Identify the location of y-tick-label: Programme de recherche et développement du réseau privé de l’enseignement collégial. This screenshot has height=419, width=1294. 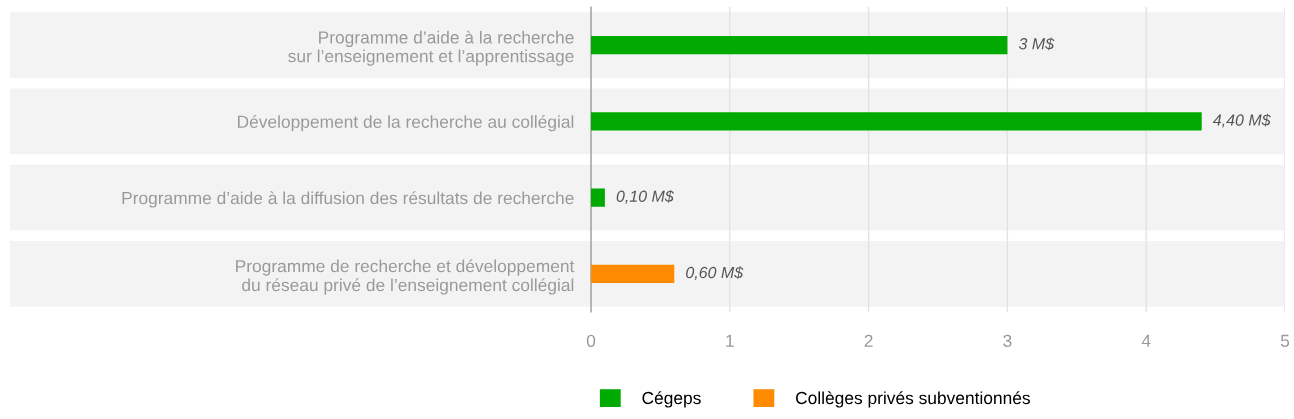
(405, 277).